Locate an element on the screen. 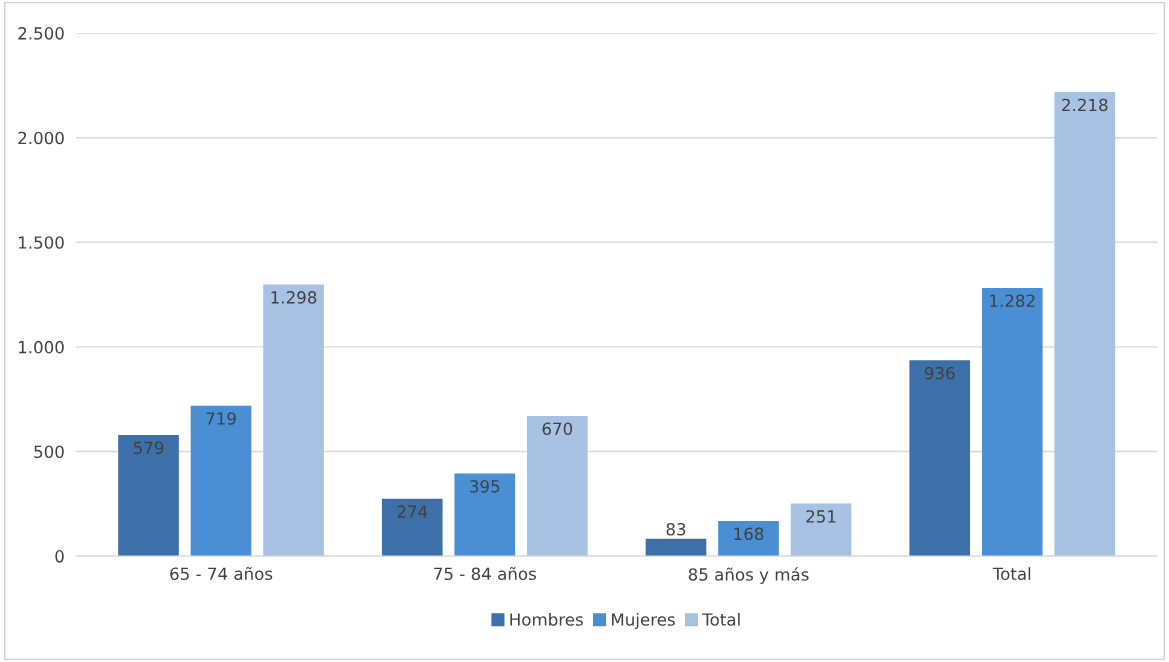  data-label: 1.298 is located at coordinates (294, 297).